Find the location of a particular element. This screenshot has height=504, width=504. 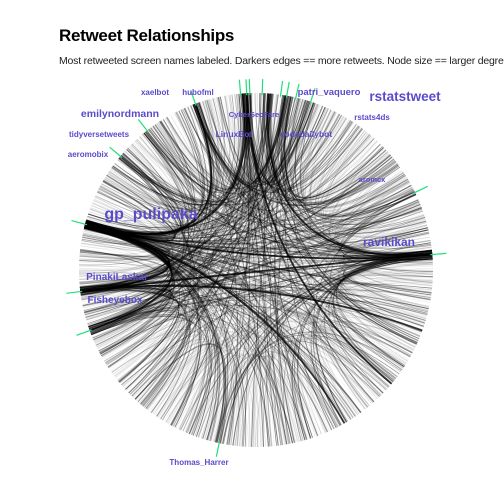

node-cybersecfare is located at coordinates (262, 87).